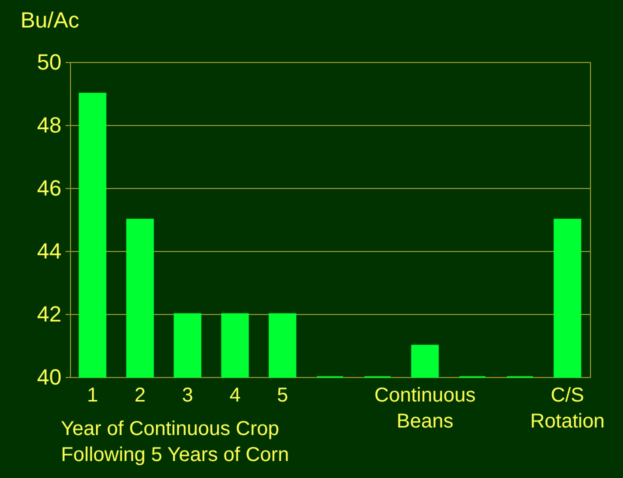  Describe the element at coordinates (49, 62) in the screenshot. I see `y-tick-label: 50` at that location.